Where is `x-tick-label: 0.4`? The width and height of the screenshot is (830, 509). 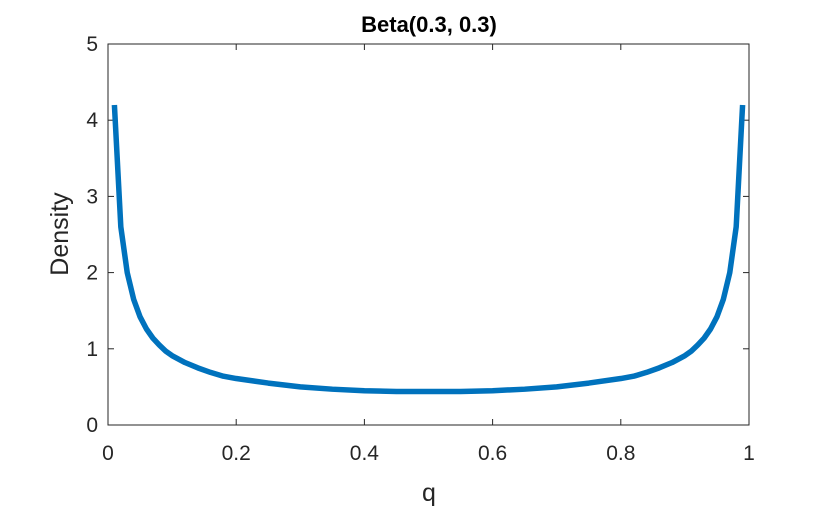
x-tick-label: 0.4 is located at coordinates (365, 453).